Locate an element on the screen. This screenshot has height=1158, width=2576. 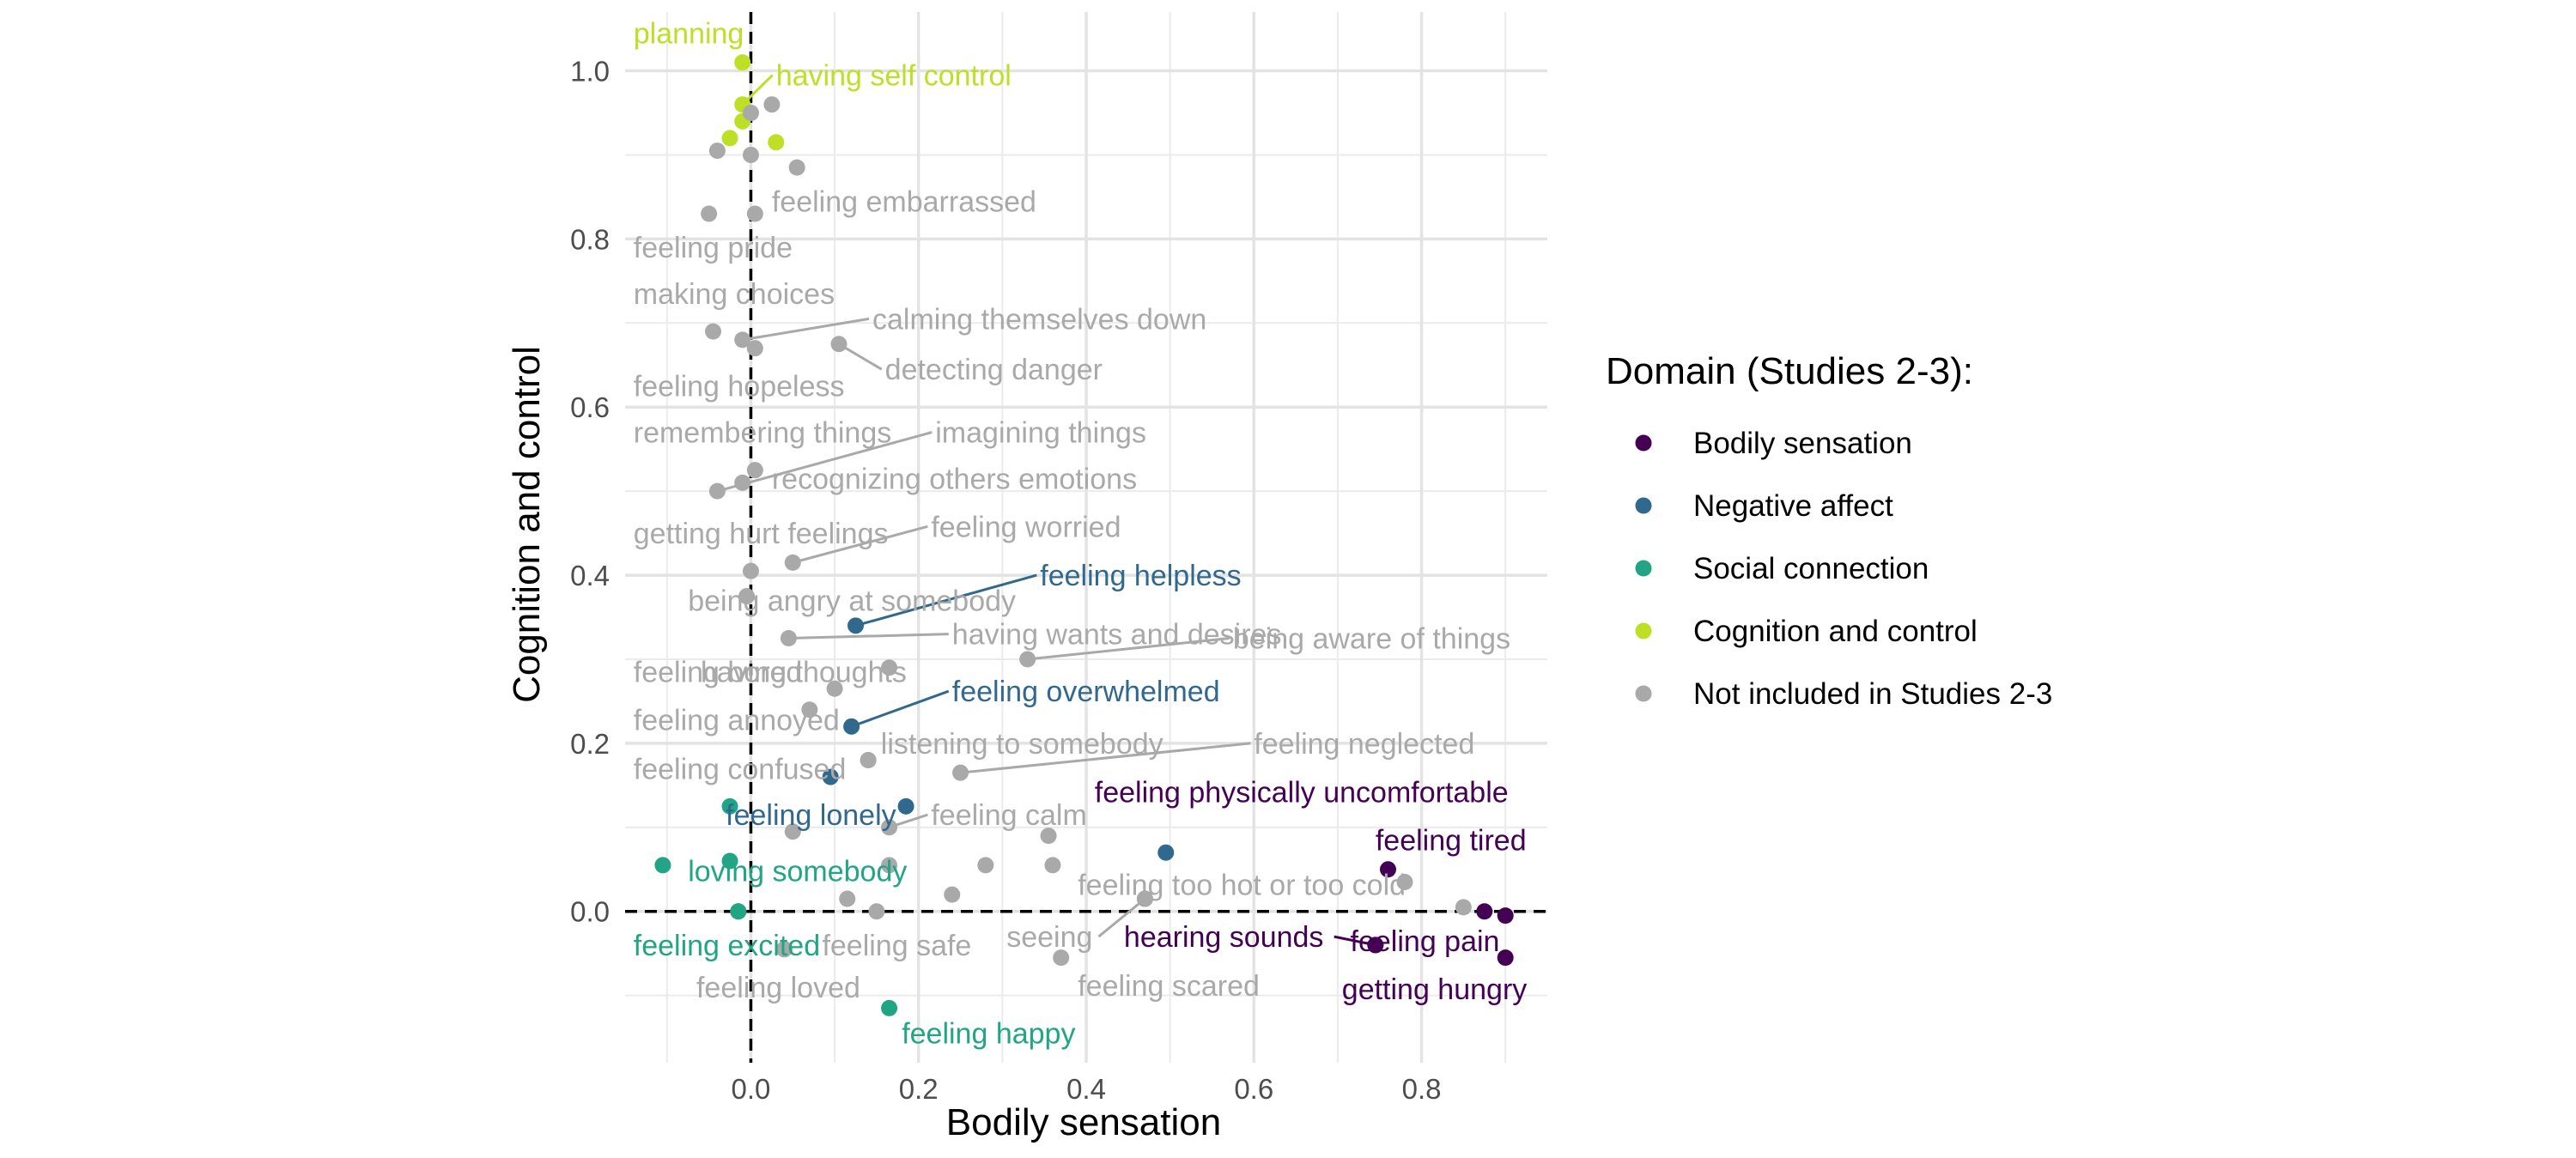
x-tick-label: 0.0 is located at coordinates (751, 1089).